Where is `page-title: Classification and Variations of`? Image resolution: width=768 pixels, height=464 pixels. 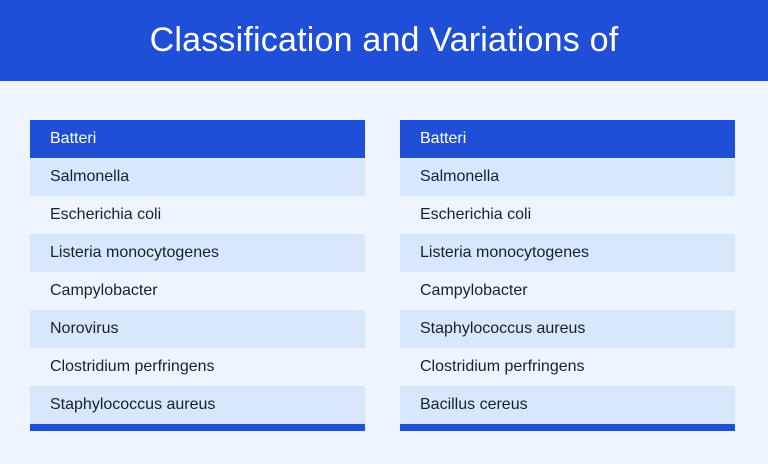
page-title: Classification and Variations of is located at coordinates (384, 40).